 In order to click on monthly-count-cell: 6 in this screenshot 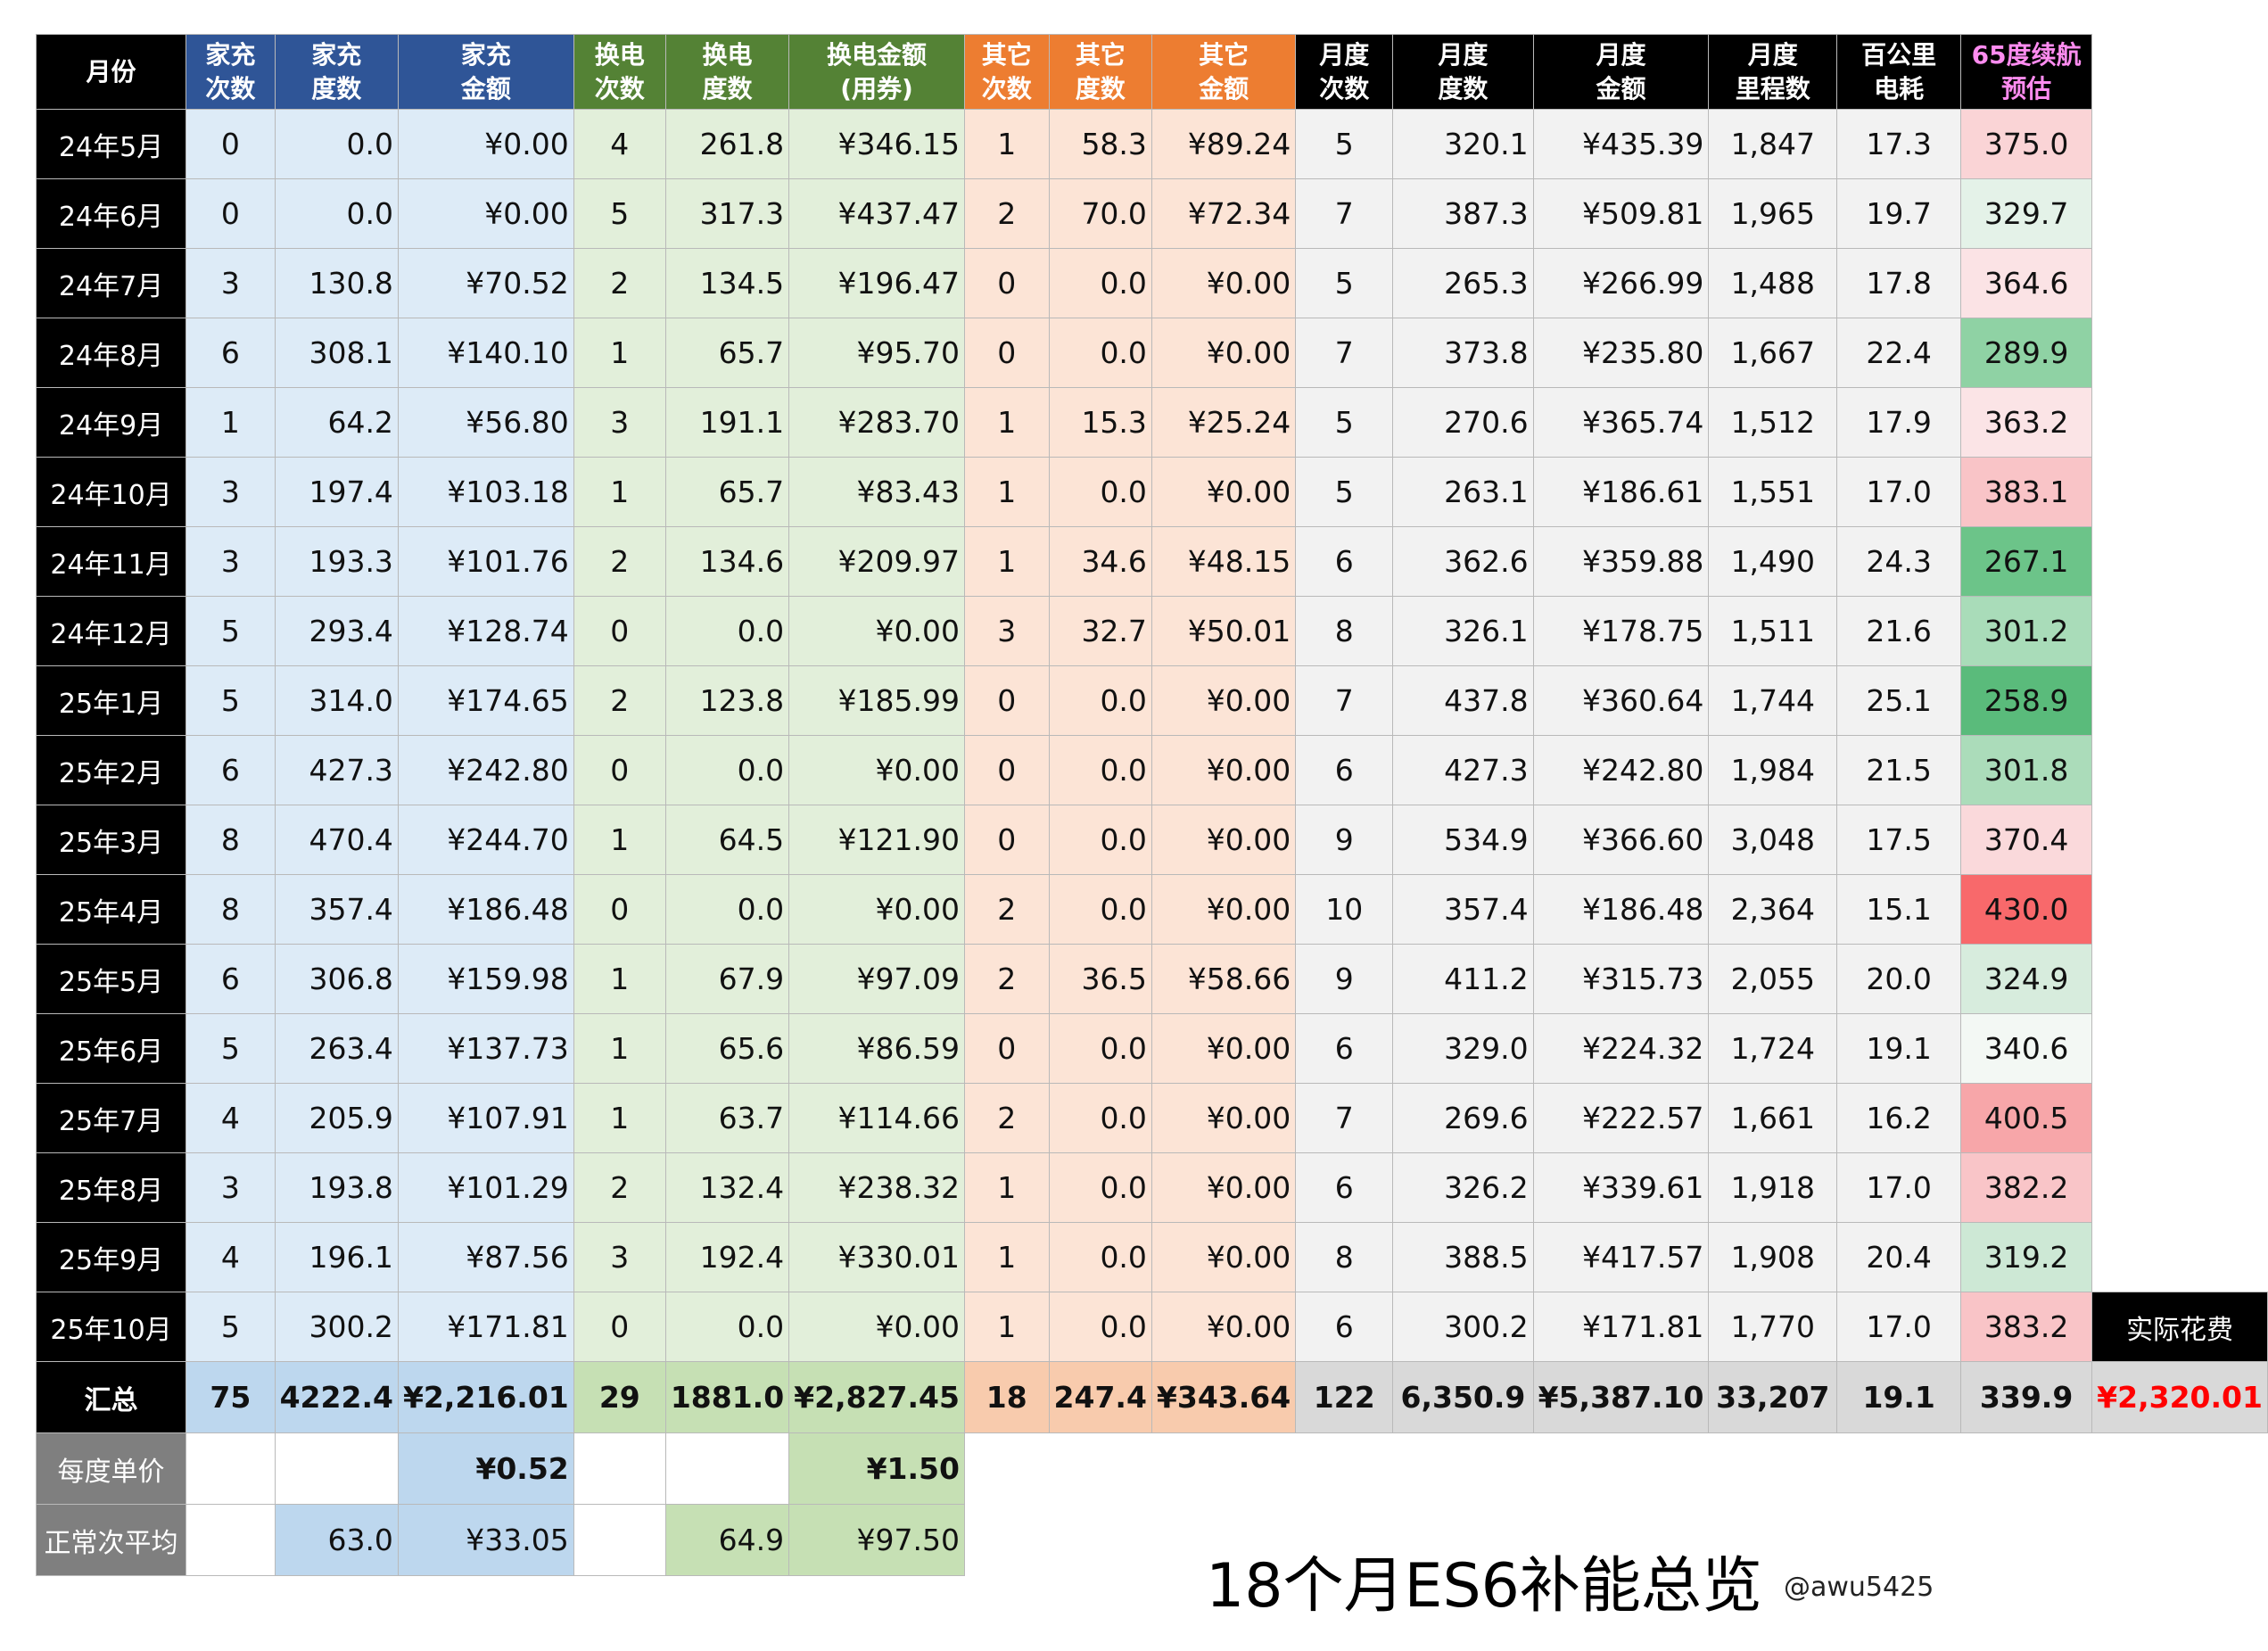, I will do `click(1345, 1187)`.